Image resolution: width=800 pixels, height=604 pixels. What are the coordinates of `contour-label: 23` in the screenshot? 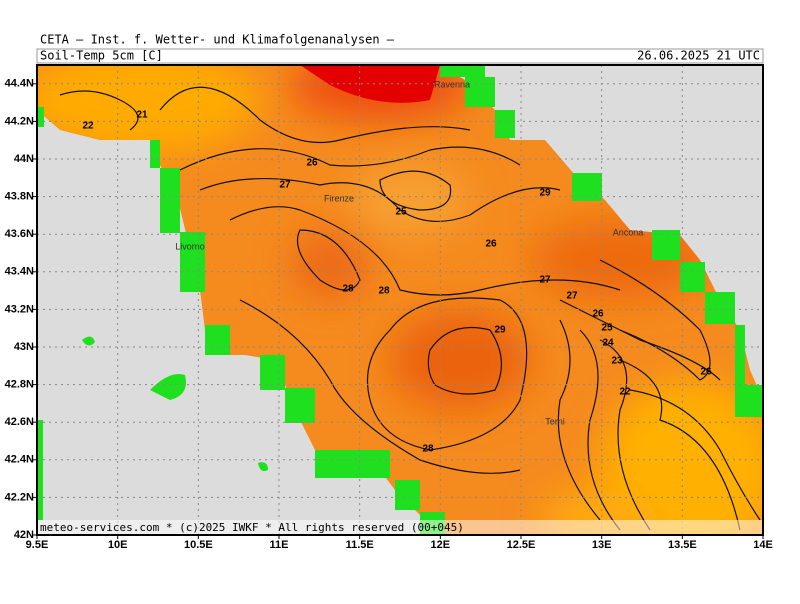 It's located at (617, 361).